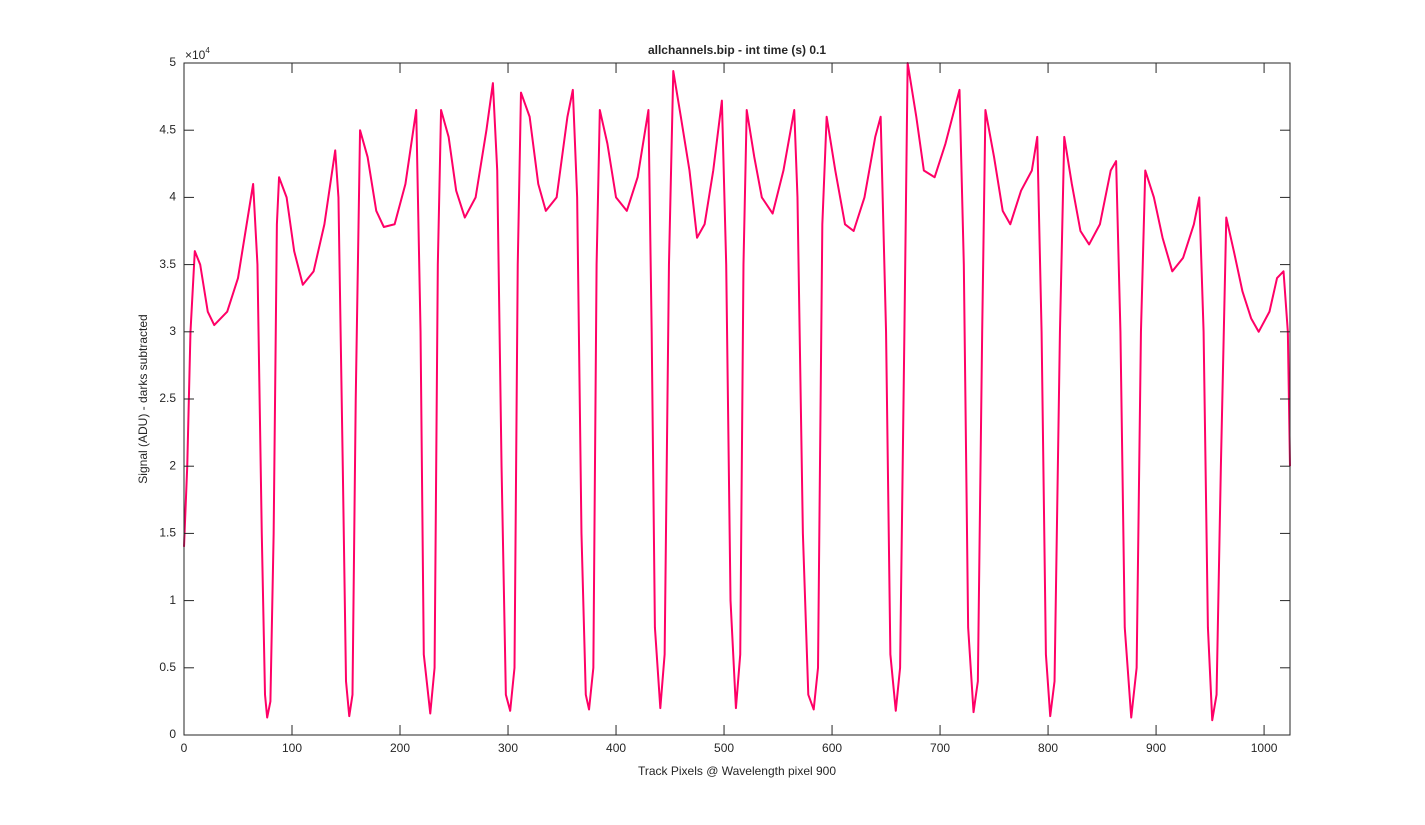  I want to click on y-tick-label: 2.5, so click(167, 398).